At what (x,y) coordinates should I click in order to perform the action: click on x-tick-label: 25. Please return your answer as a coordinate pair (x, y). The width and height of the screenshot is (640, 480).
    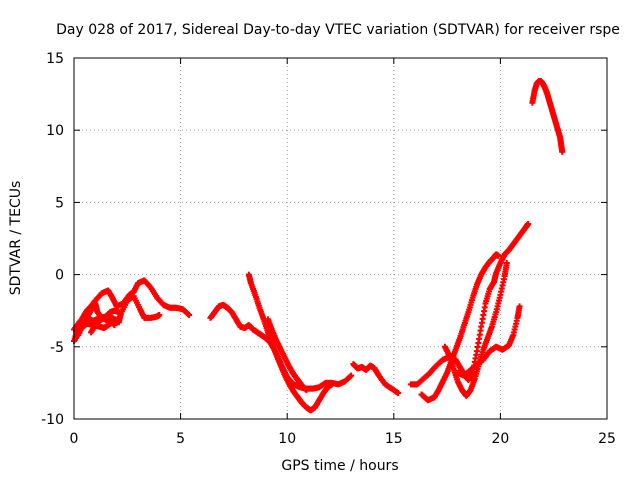
    Looking at the image, I should click on (607, 439).